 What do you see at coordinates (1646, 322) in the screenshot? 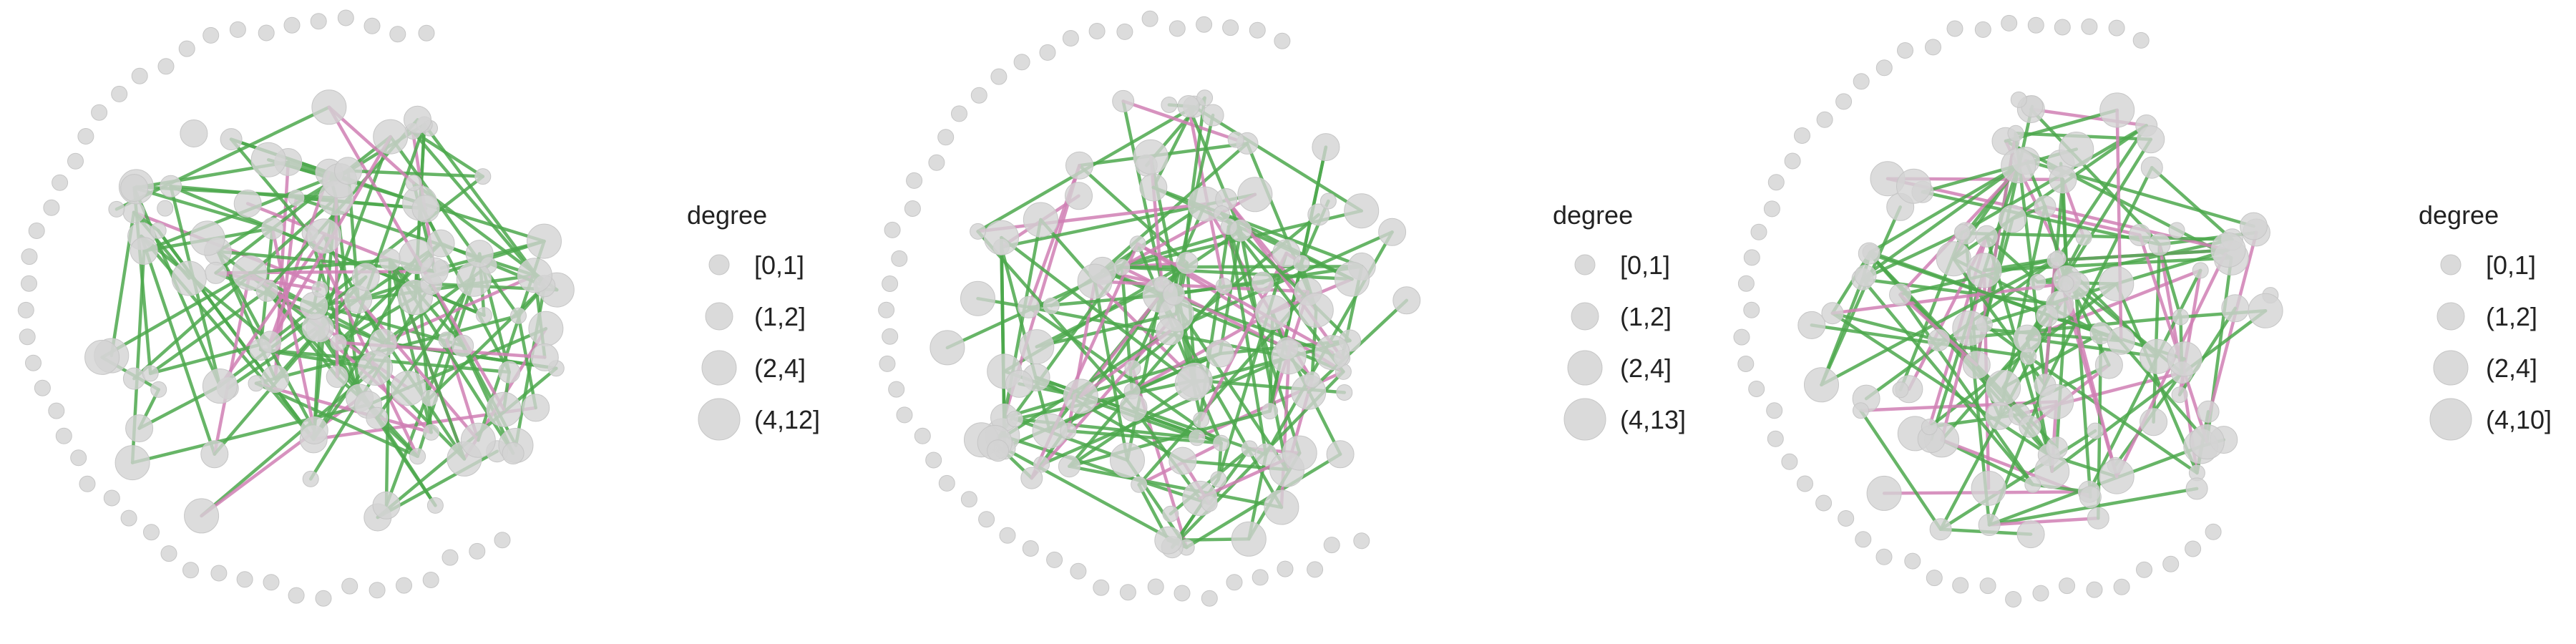
I see `degree-legend-2: degree [0,1] (1,2] (2,4] (4,13]` at bounding box center [1646, 322].